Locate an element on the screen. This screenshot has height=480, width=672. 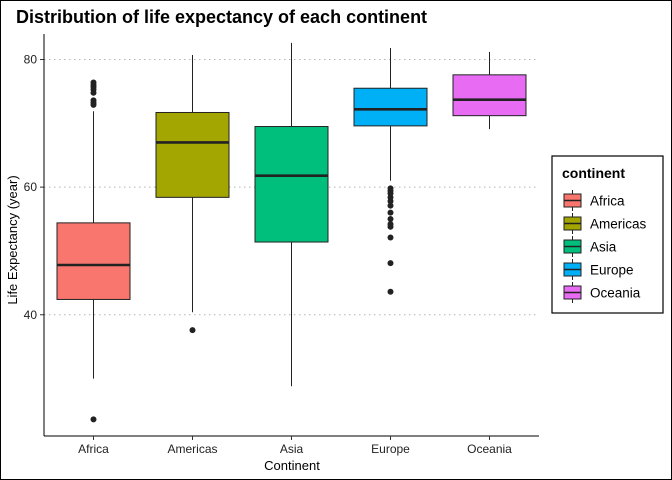
x-tick-label: Asia is located at coordinates (292, 449).